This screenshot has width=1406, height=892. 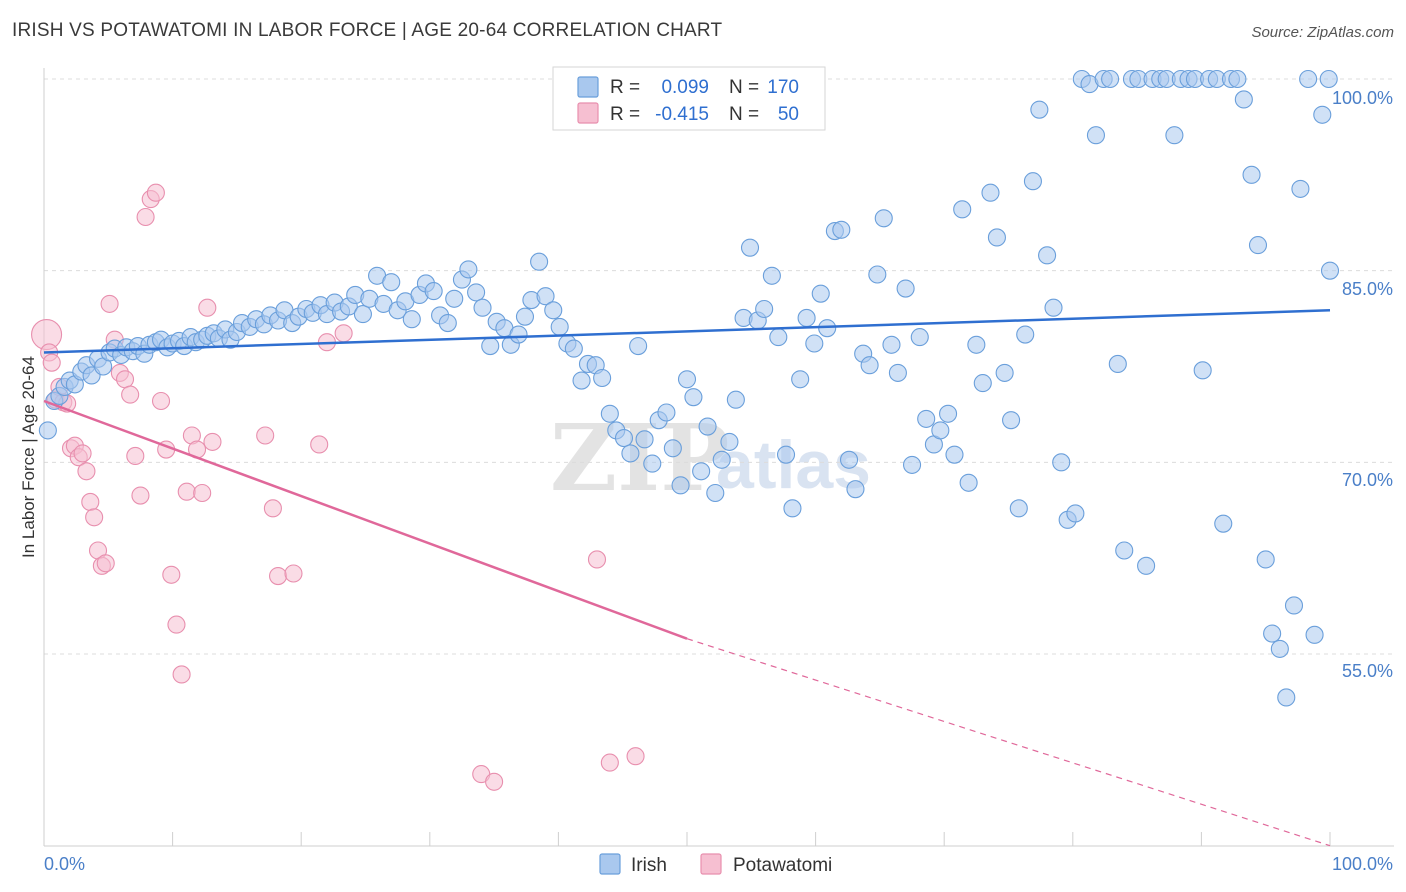 What do you see at coordinates (783, 87) in the screenshot?
I see `legend-n-value-irish: 170` at bounding box center [783, 87].